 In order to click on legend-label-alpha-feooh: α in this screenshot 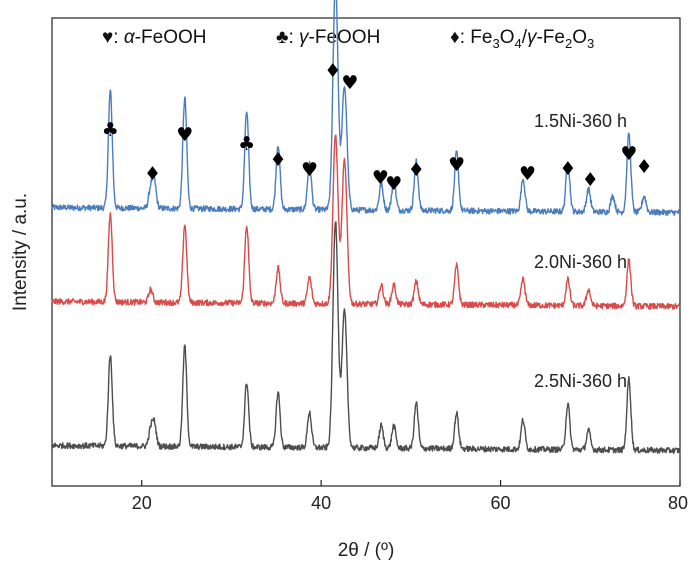, I will do `click(130, 37)`.